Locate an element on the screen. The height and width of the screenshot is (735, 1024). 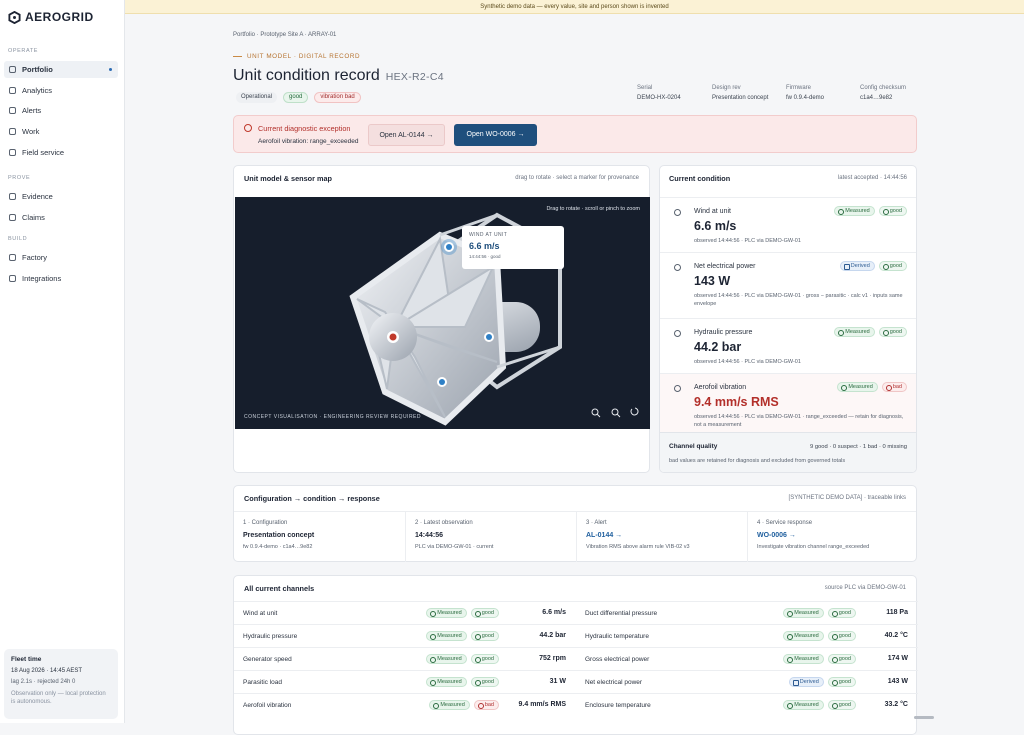
channel-name: Hydraulic temperature is located at coordinates (617, 636).